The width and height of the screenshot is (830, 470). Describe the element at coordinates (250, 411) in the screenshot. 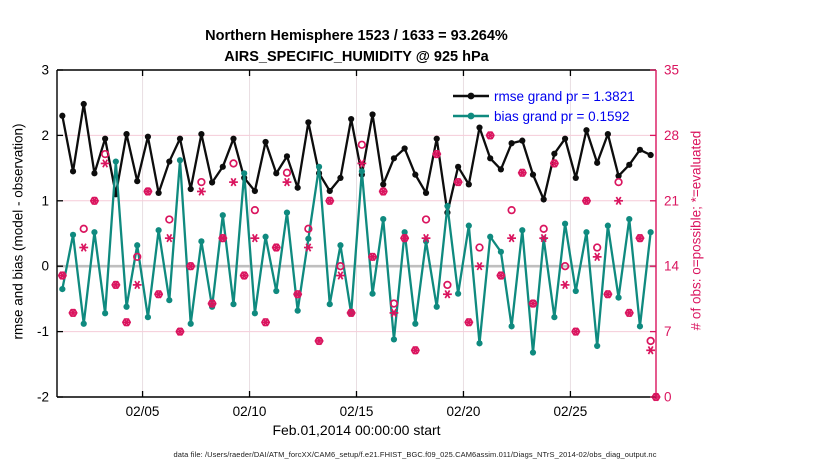

I see `svg-text: 02/10` at that location.